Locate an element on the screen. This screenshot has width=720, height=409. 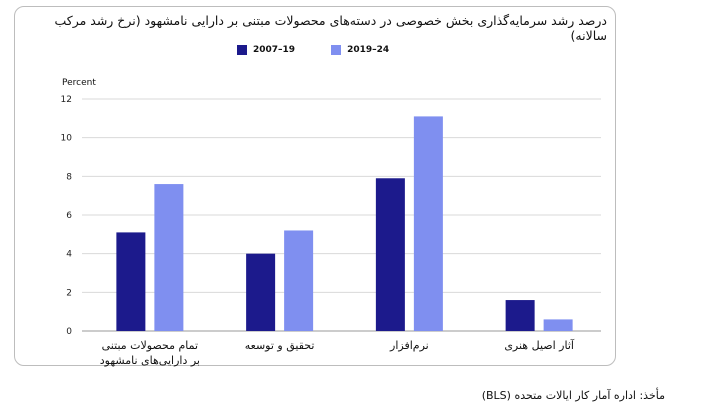
y-tick-label: 6 is located at coordinates (69, 216).